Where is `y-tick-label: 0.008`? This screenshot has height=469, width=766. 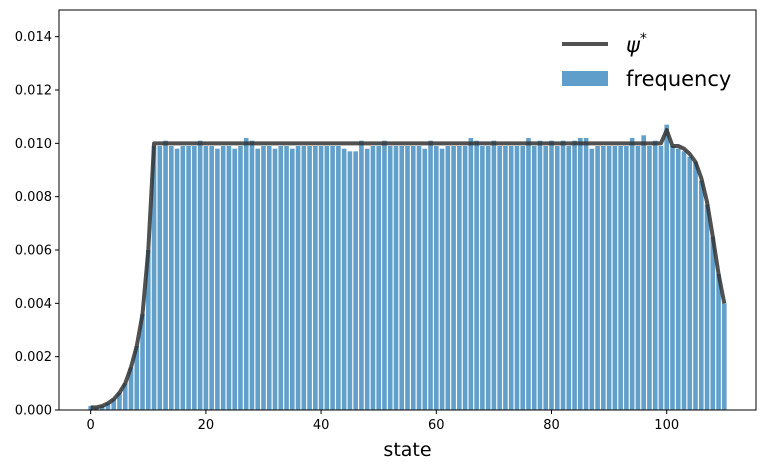
y-tick-label: 0.008 is located at coordinates (33, 197).